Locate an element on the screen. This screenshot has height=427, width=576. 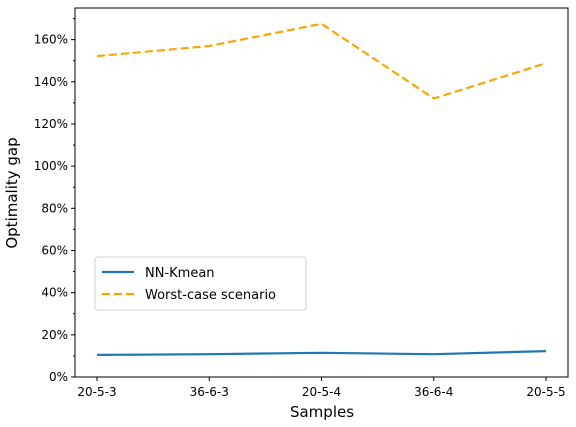
y-tick-label: 80% is located at coordinates (54, 208).